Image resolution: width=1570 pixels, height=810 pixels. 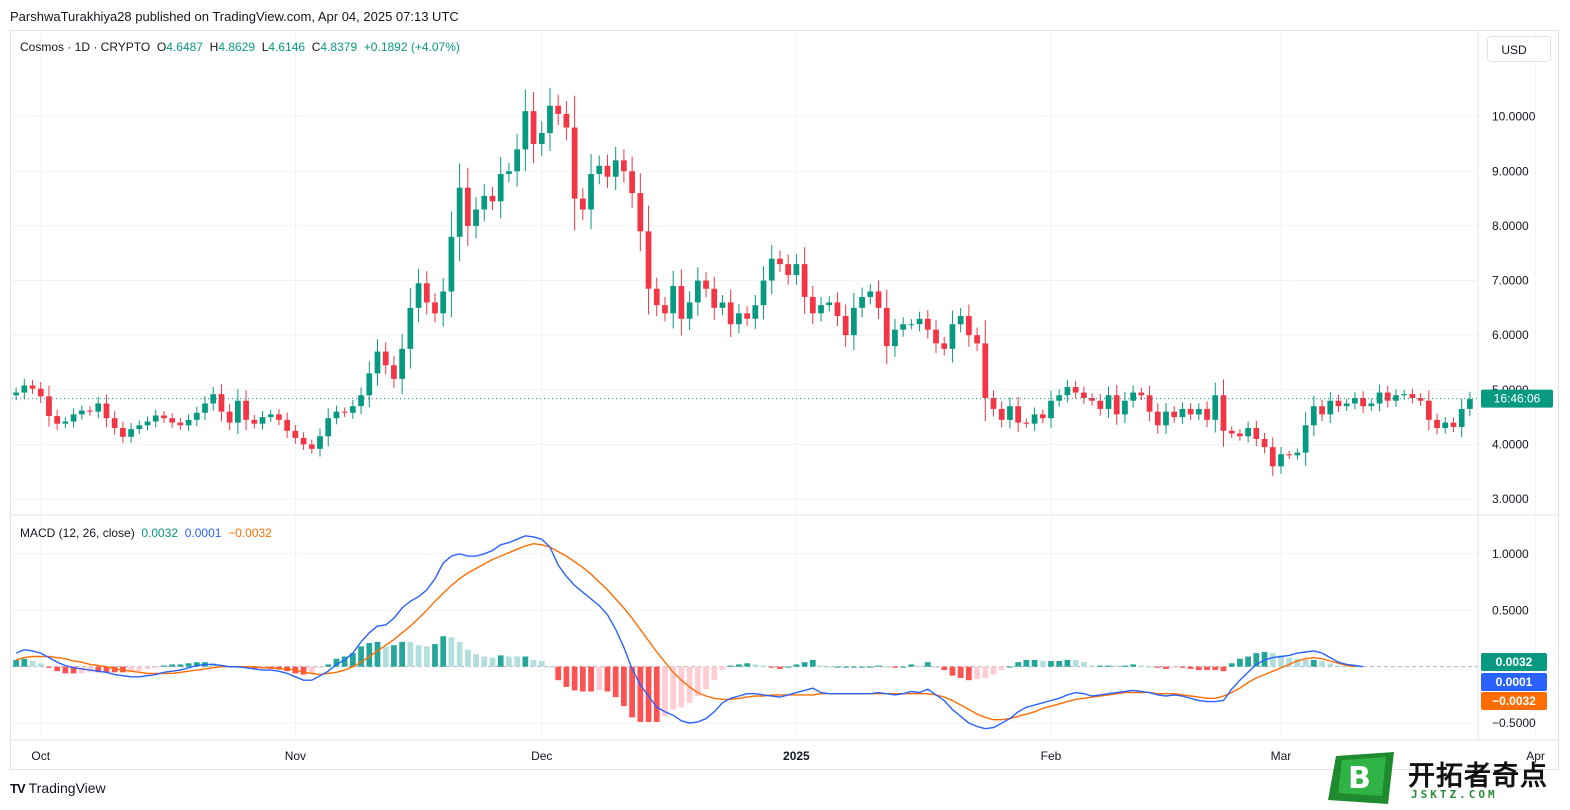 I want to click on open-label: O, so click(x=161, y=47).